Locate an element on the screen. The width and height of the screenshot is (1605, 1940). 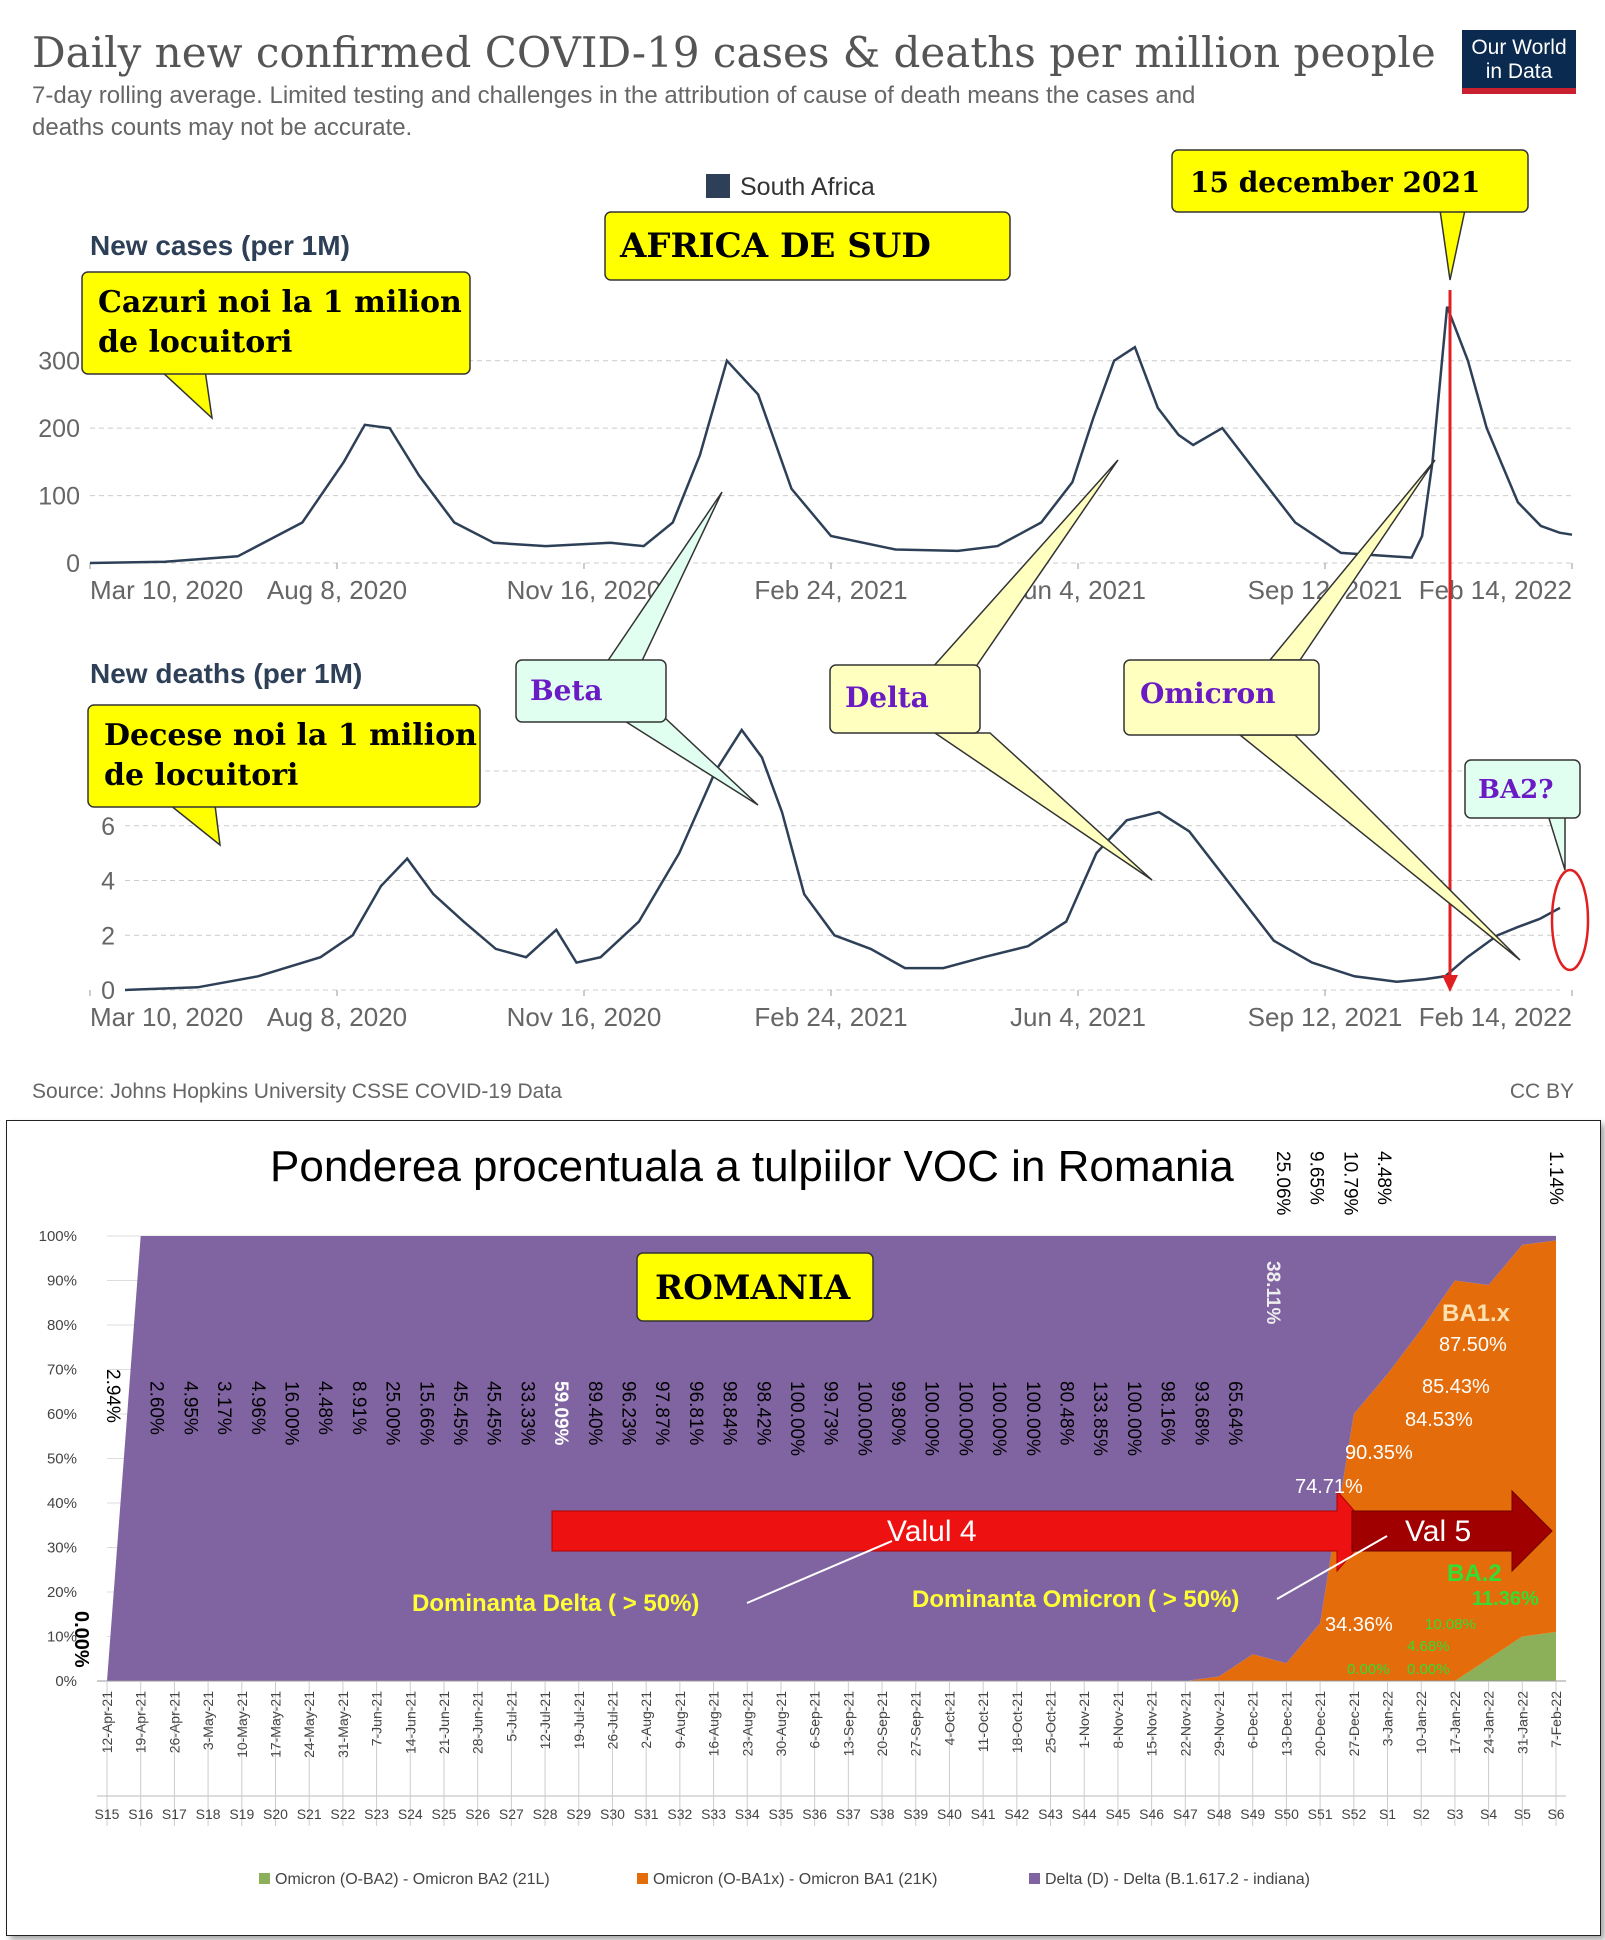
ro-y-tick-0: 0% is located at coordinates (66, 1681).